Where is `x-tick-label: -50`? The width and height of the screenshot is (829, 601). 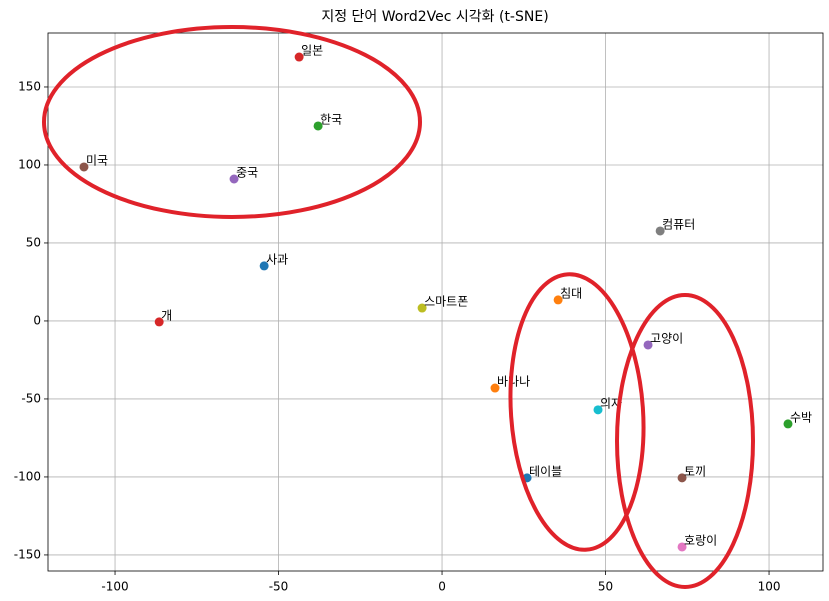 x-tick-label: -50 is located at coordinates (279, 587).